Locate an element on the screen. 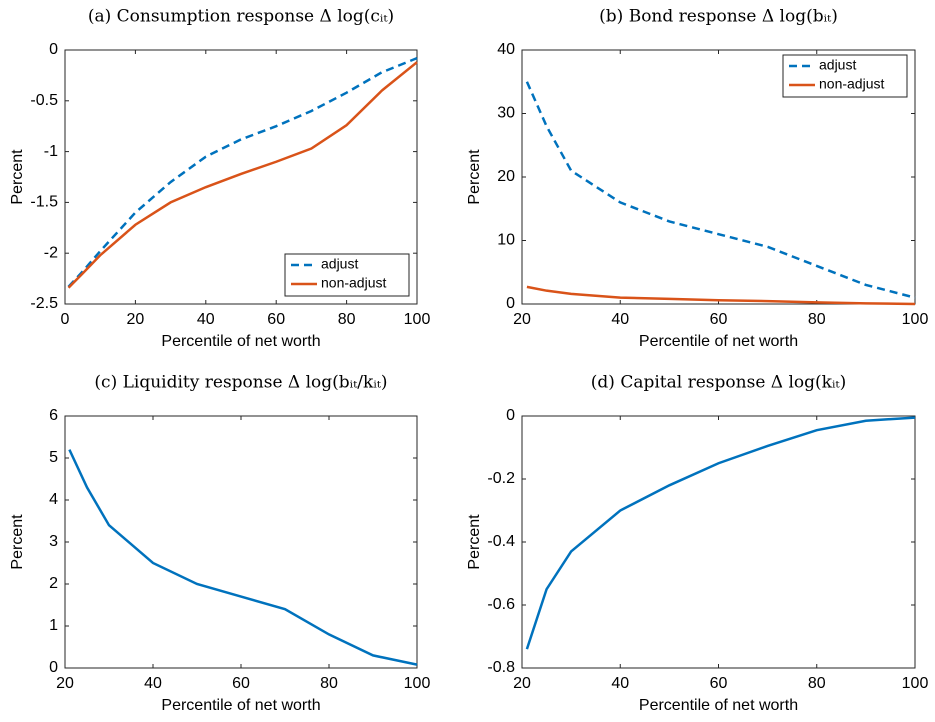 Image resolution: width=935 pixels, height=722 pixels. y-tick-label: -0.2 is located at coordinates (501, 478).